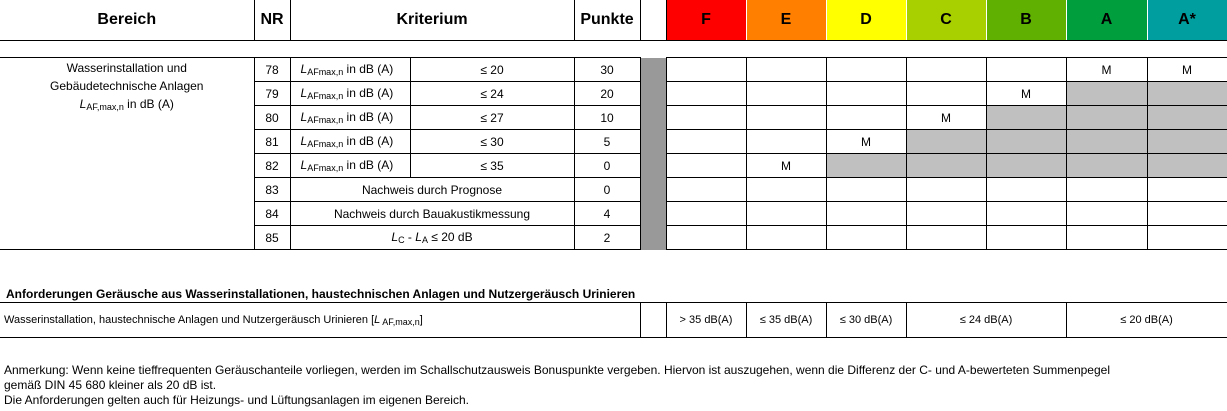 The height and width of the screenshot is (411, 1227). Describe the element at coordinates (492, 141) in the screenshot. I see `limit-value: ≤ 30` at that location.